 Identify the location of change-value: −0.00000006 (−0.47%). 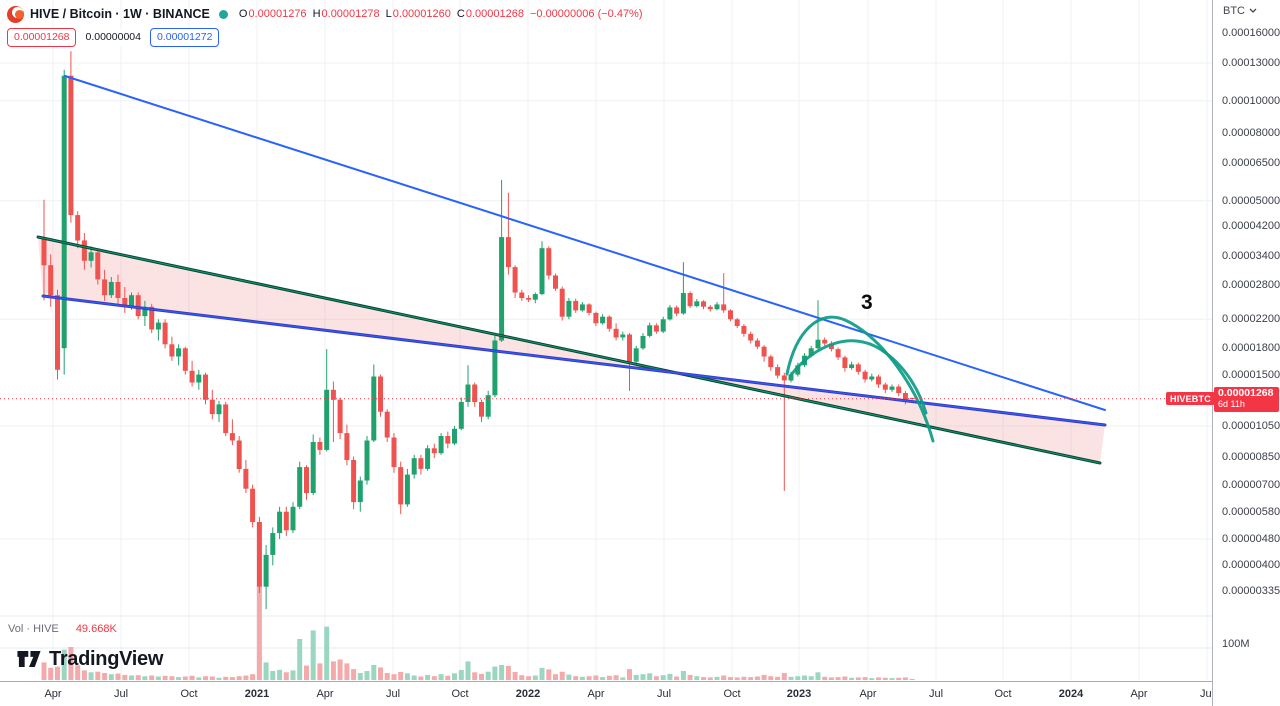
(586, 14).